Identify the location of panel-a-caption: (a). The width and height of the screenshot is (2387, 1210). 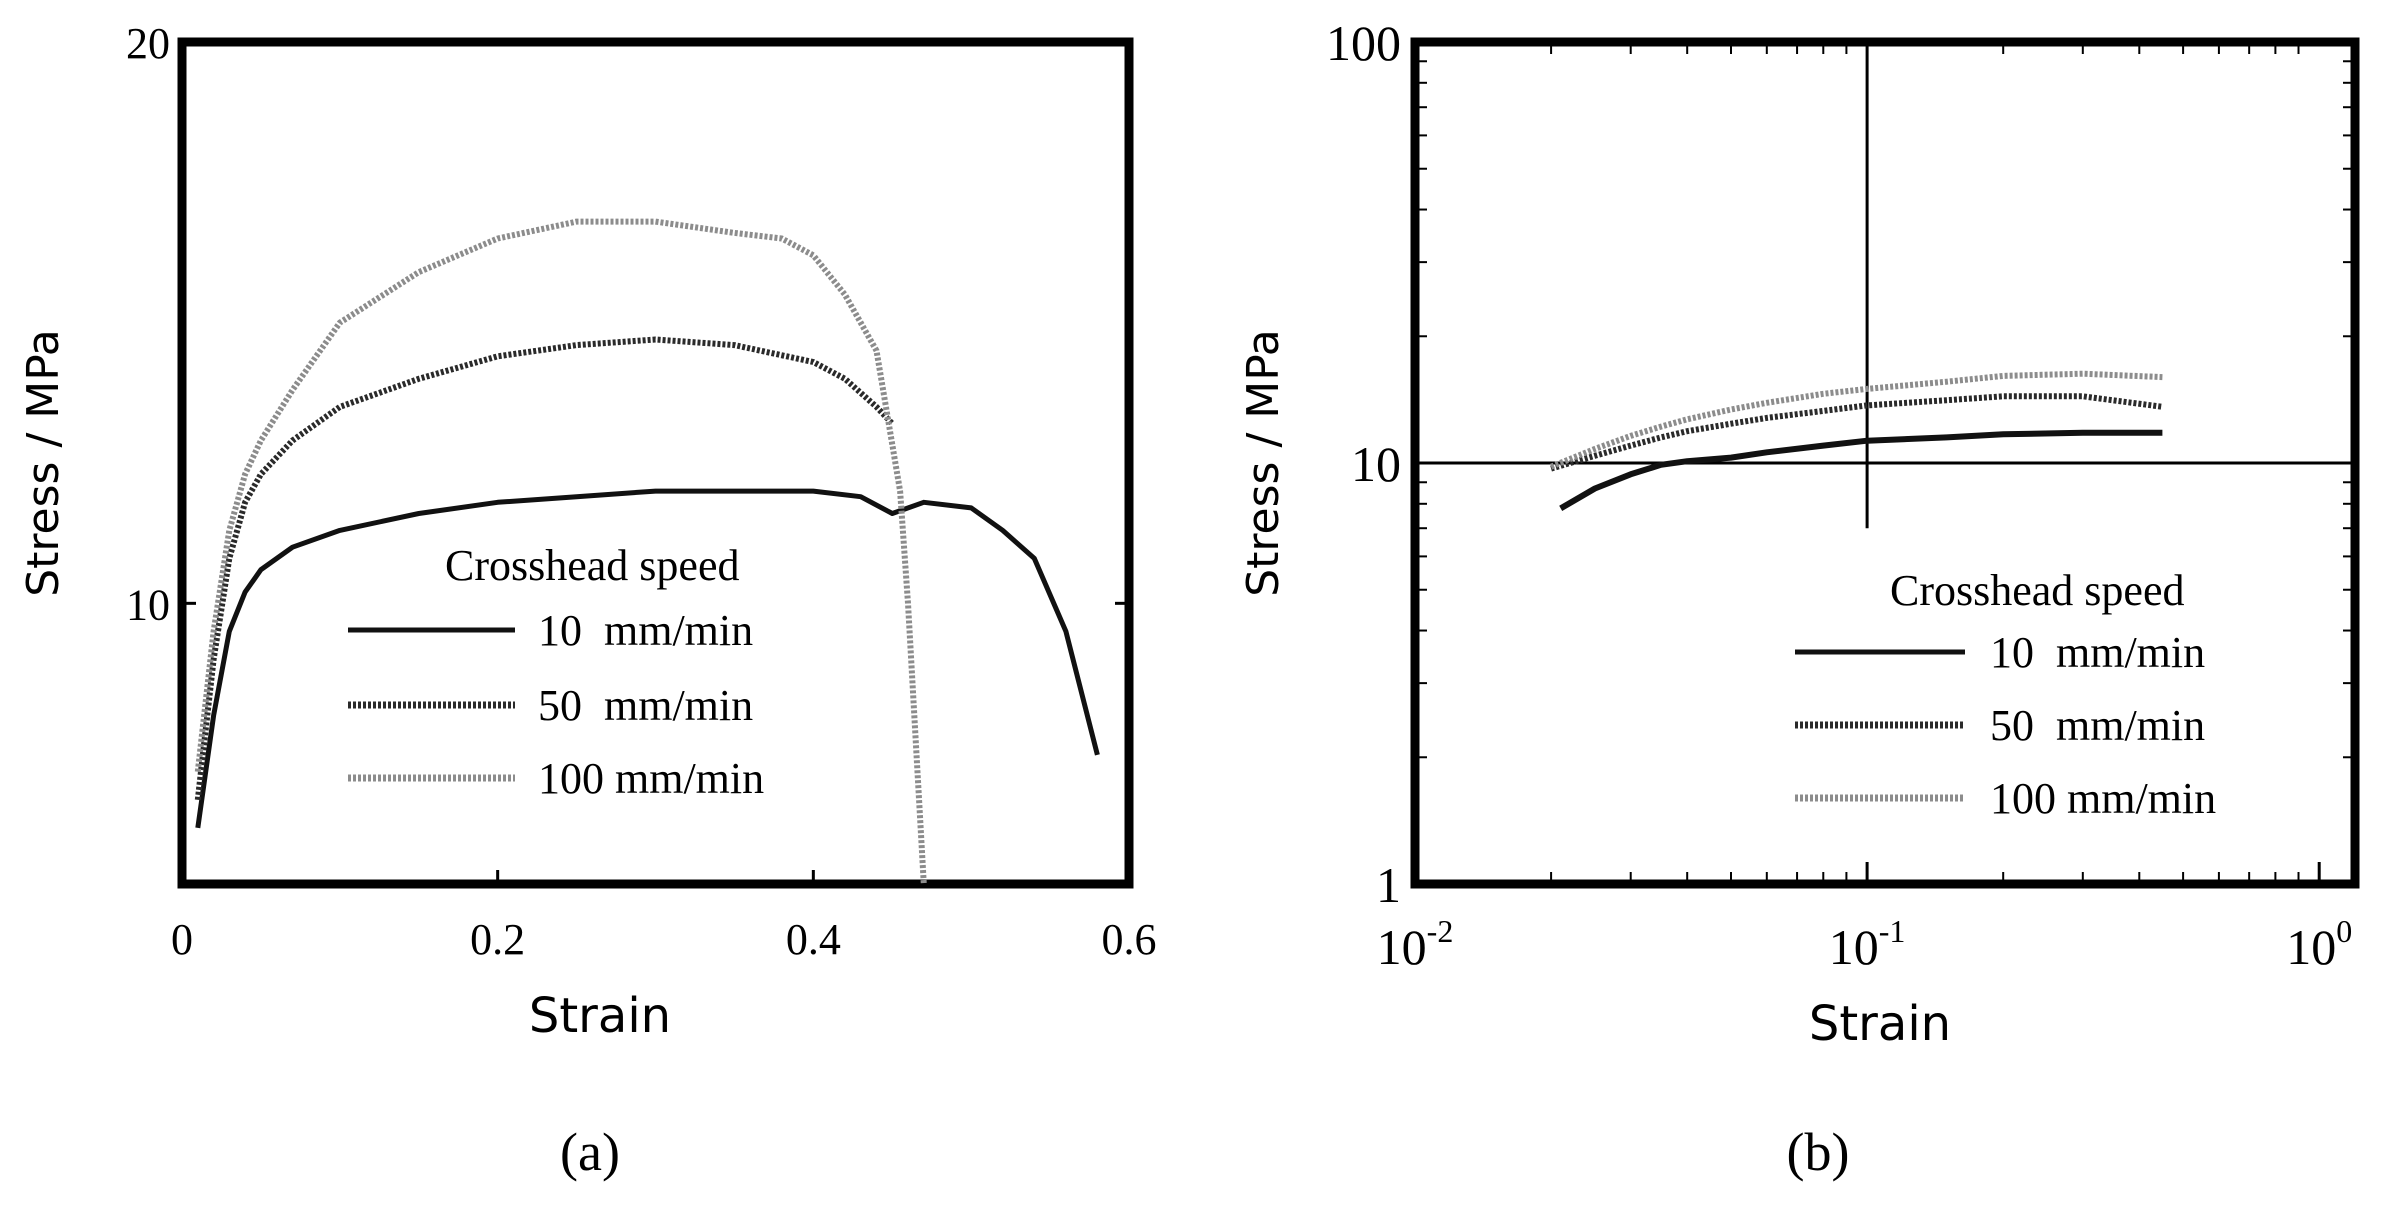
(590, 1152).